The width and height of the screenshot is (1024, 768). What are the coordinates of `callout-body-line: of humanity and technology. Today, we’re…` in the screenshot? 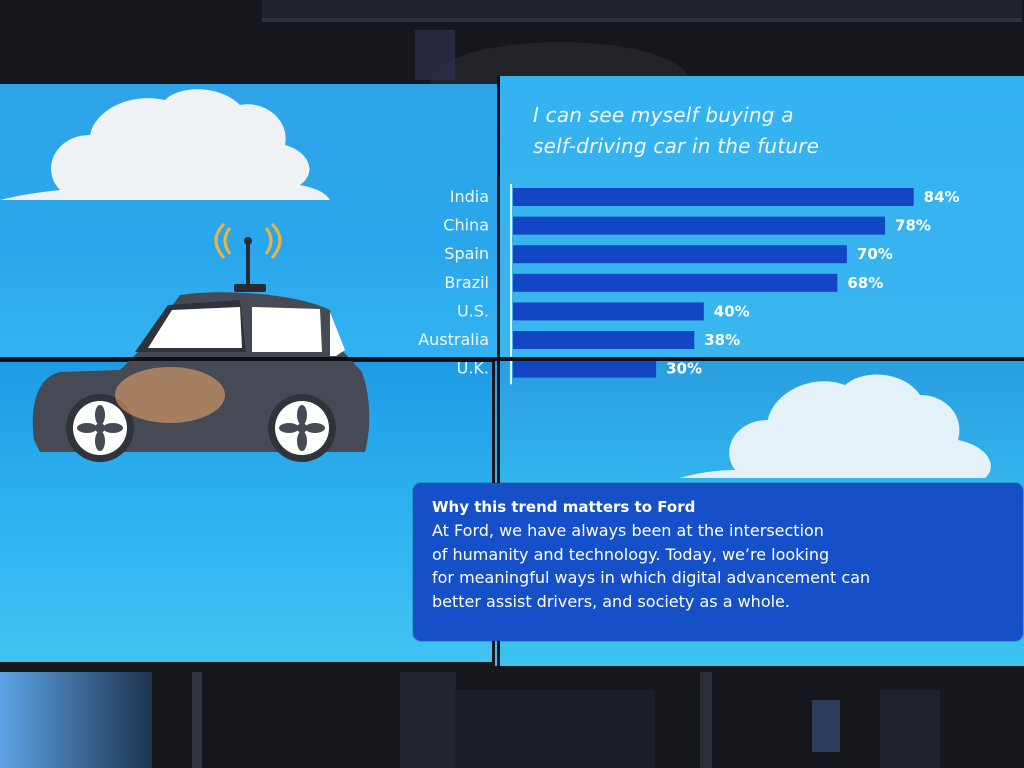 It's located at (631, 554).